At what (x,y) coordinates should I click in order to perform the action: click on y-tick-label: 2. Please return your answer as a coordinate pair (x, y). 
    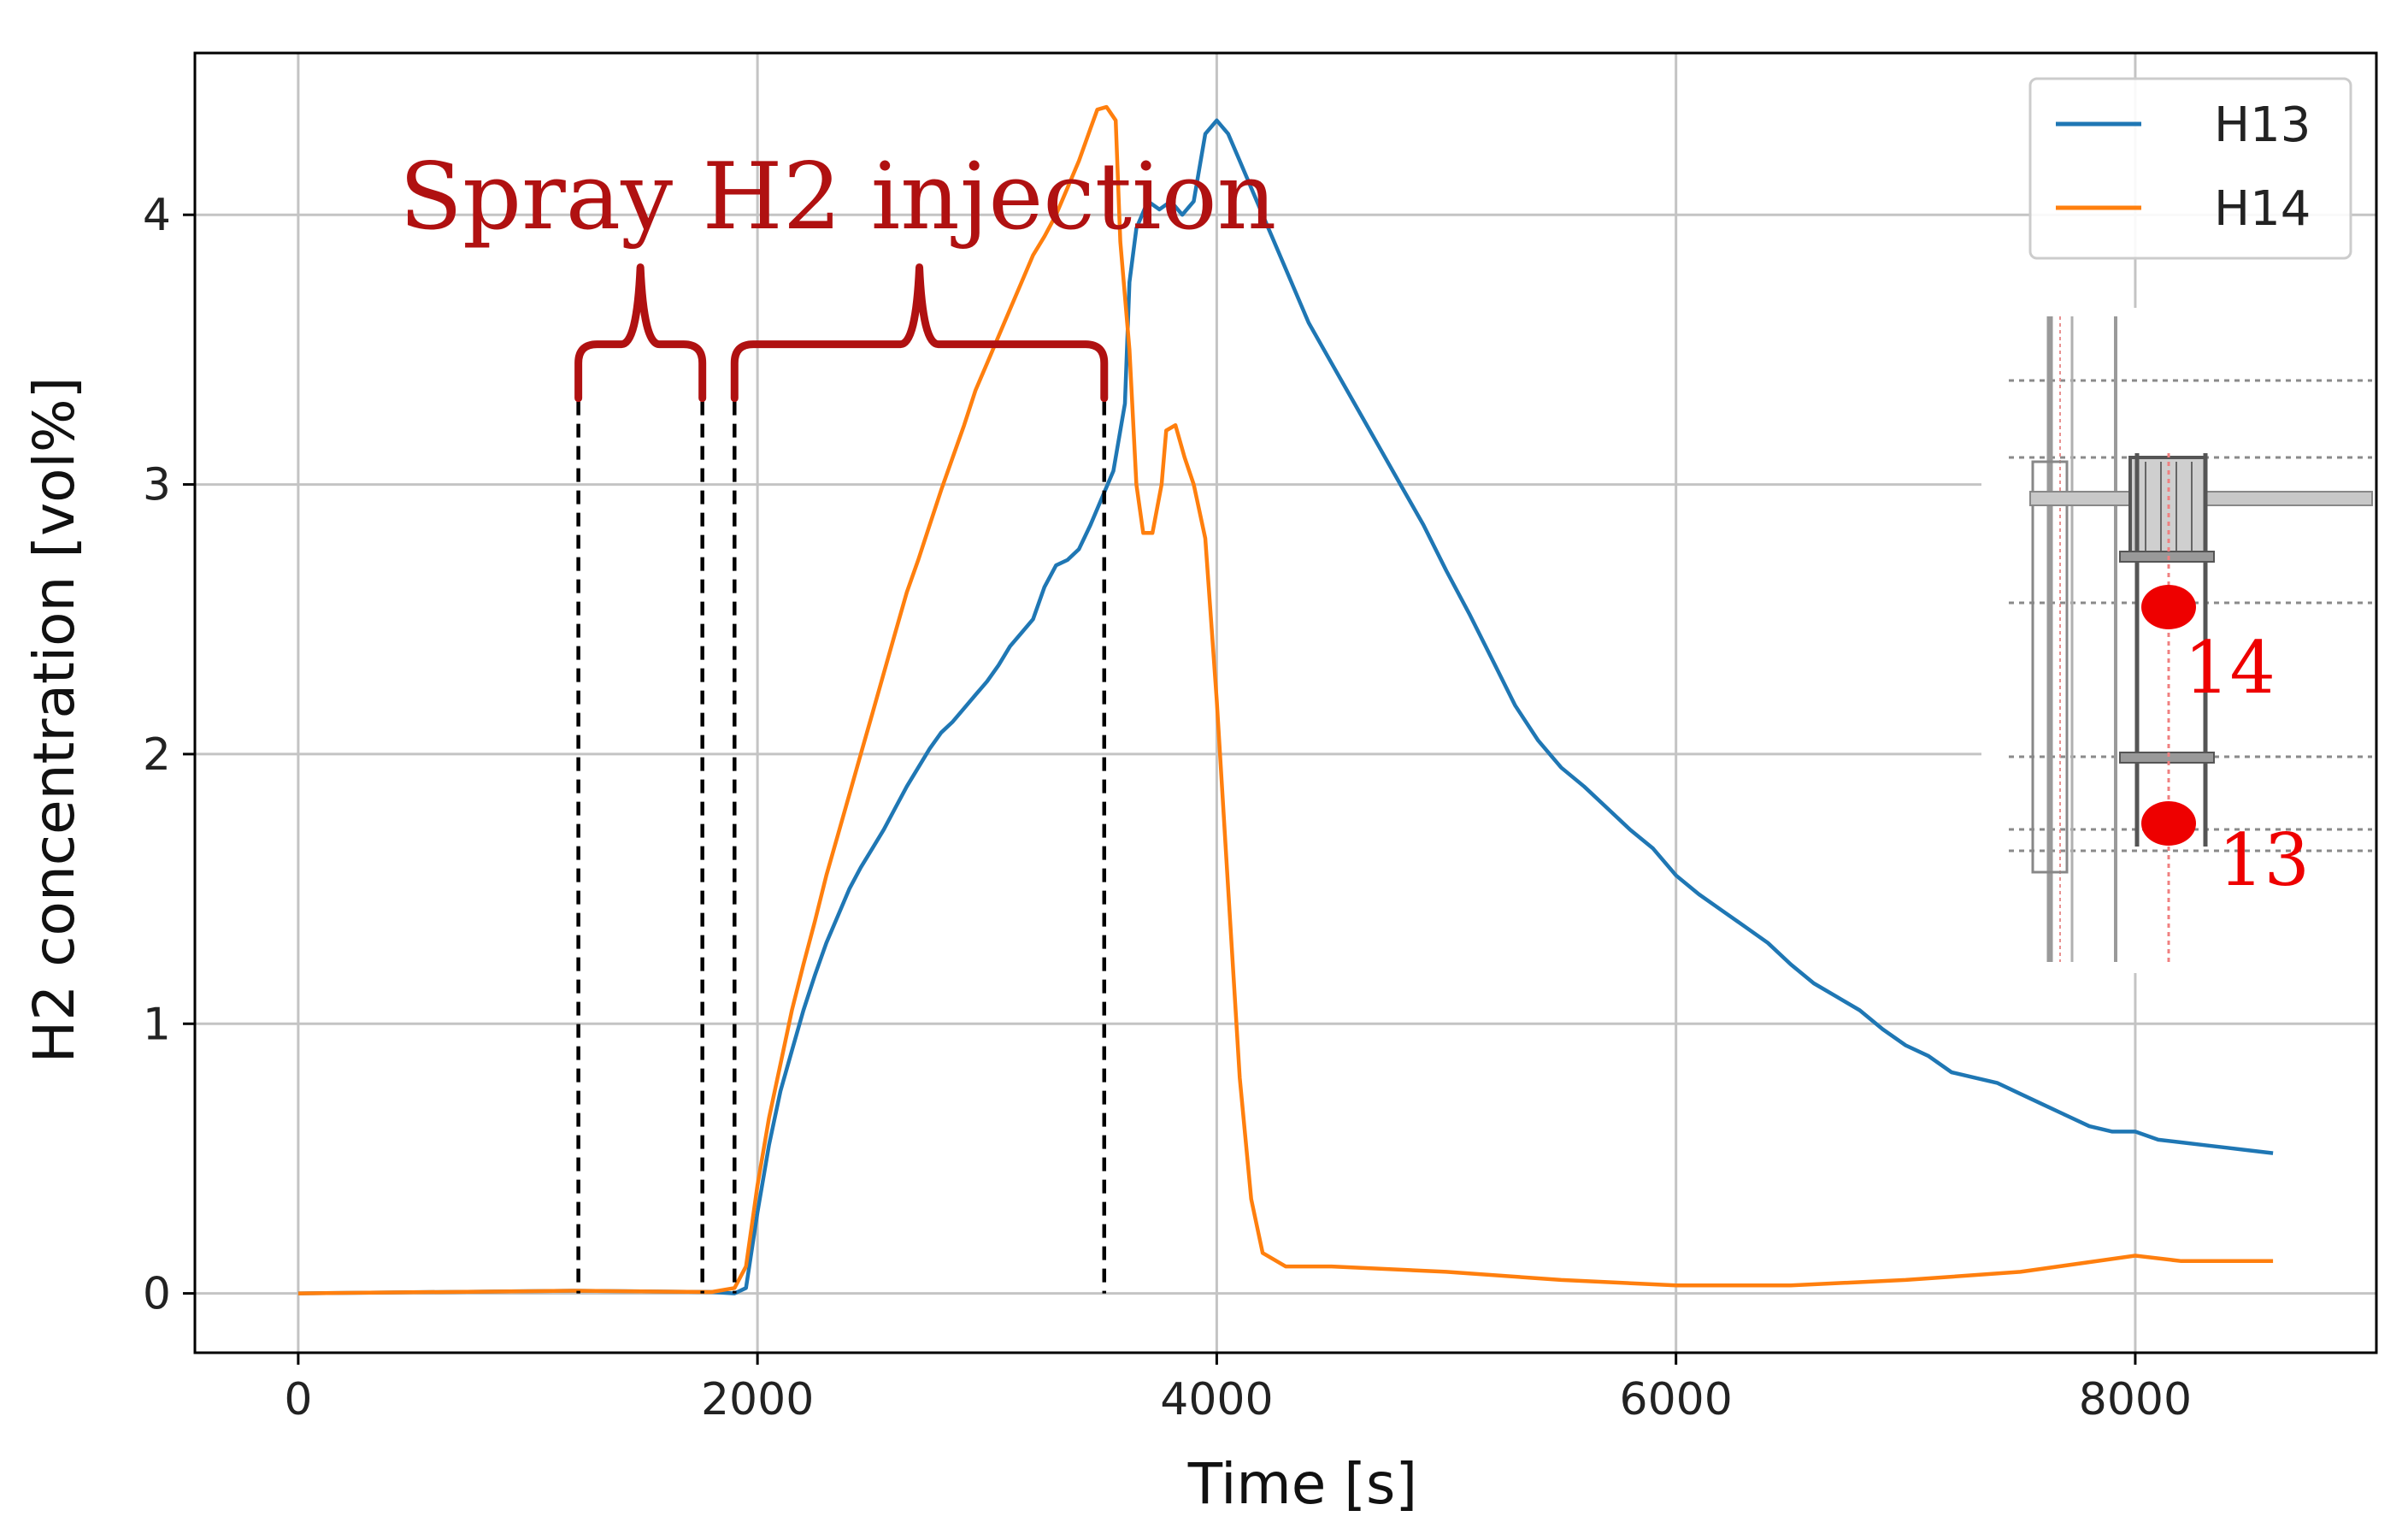
    Looking at the image, I should click on (157, 755).